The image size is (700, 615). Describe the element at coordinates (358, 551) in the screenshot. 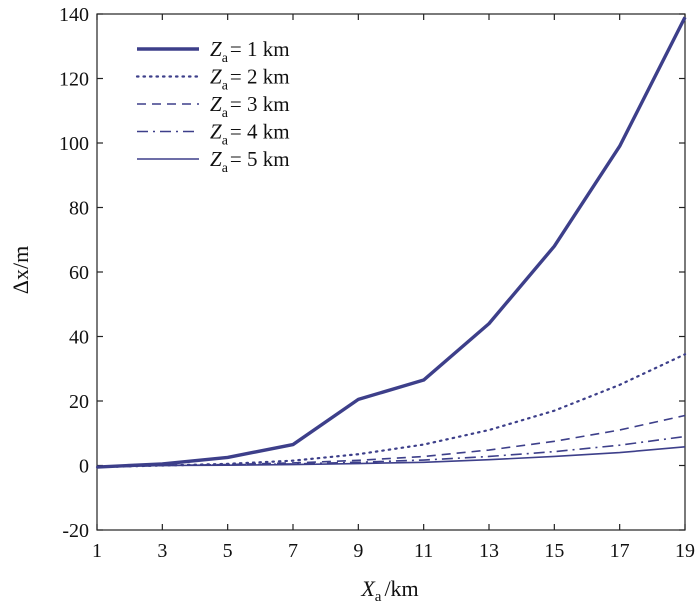

I see `x-tick-label: 9` at that location.